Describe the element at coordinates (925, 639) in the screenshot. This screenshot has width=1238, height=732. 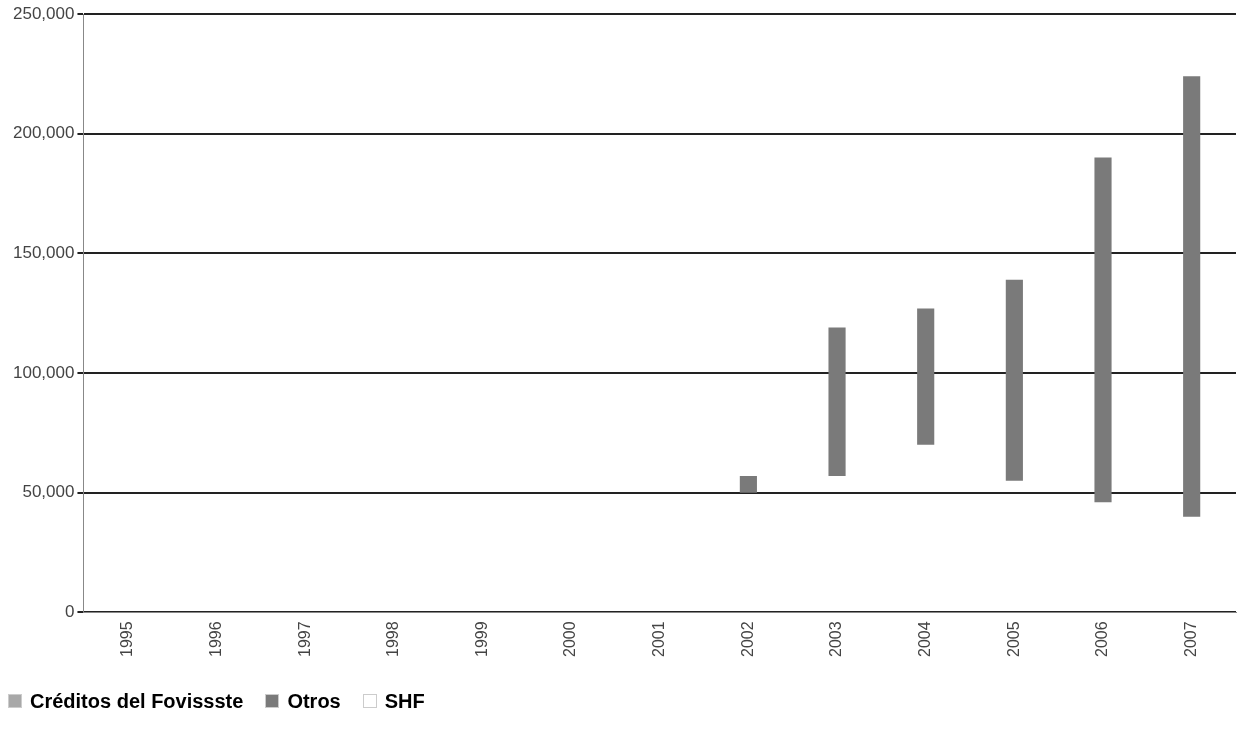
I see `x-tick-label: 2004` at that location.